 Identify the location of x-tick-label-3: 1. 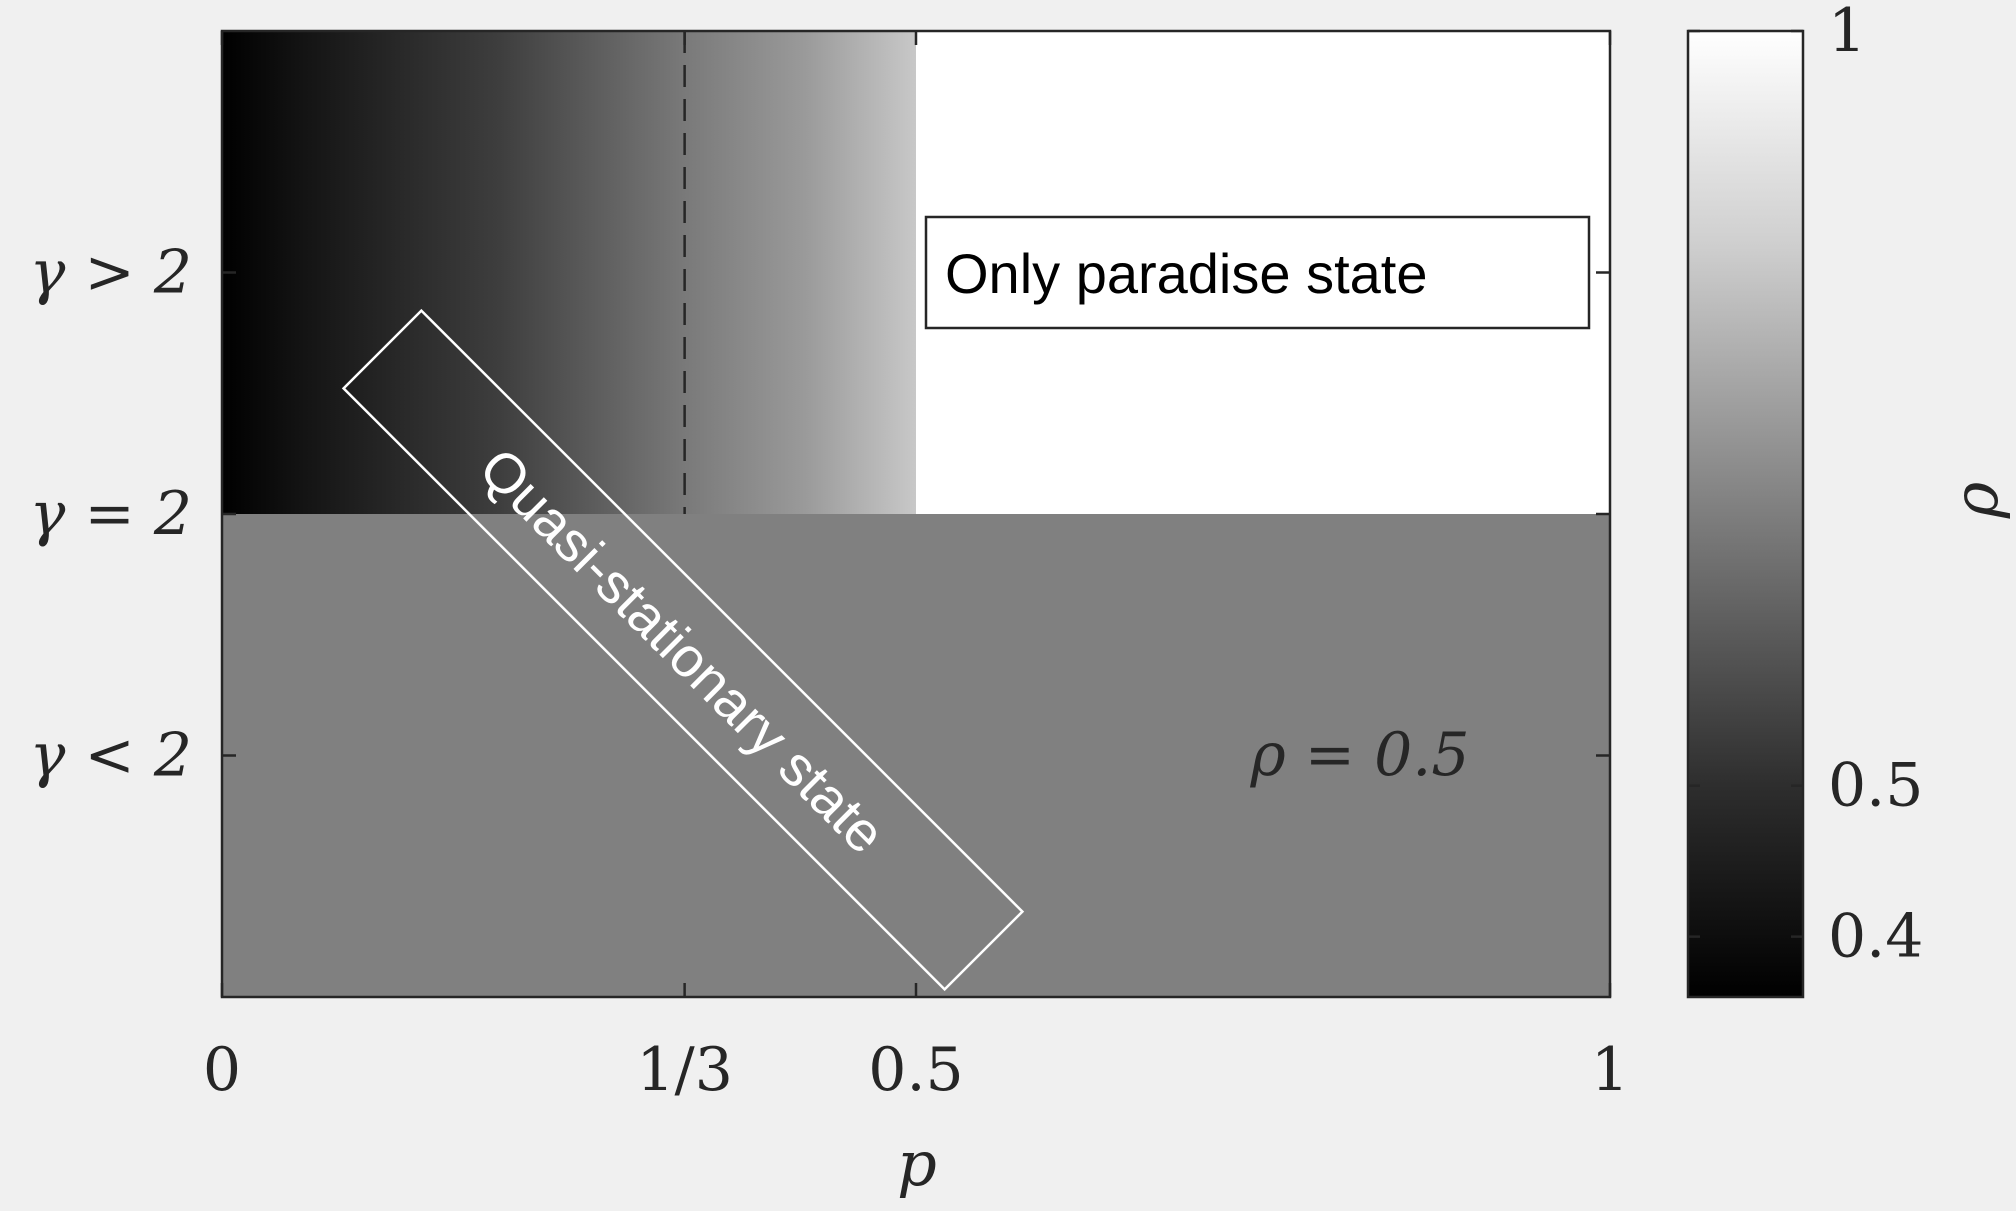
(1610, 1070).